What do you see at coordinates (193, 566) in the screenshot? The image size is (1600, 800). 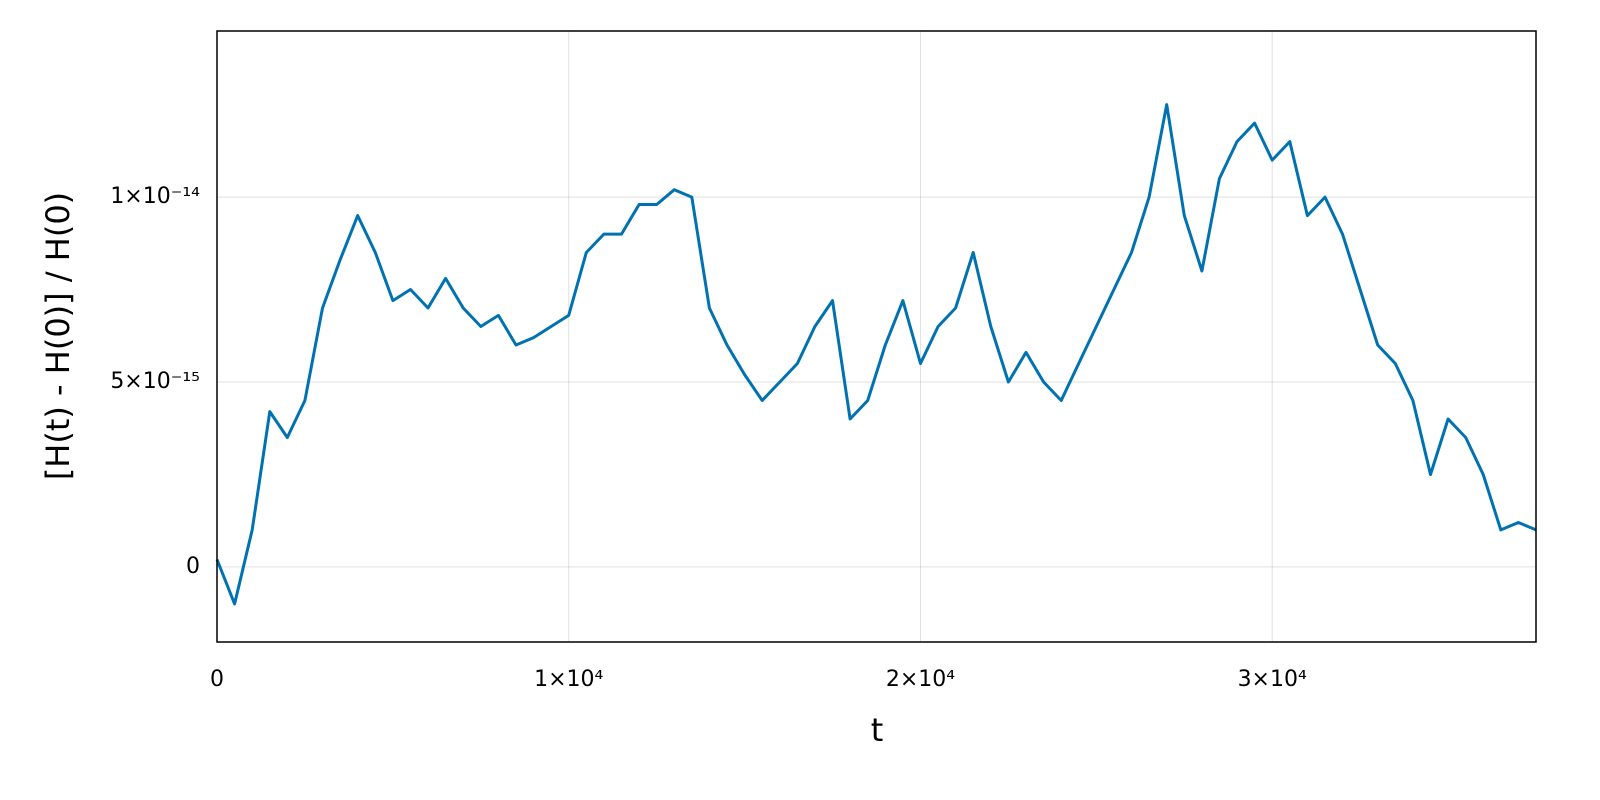 I see `y-tick-label: 0` at bounding box center [193, 566].